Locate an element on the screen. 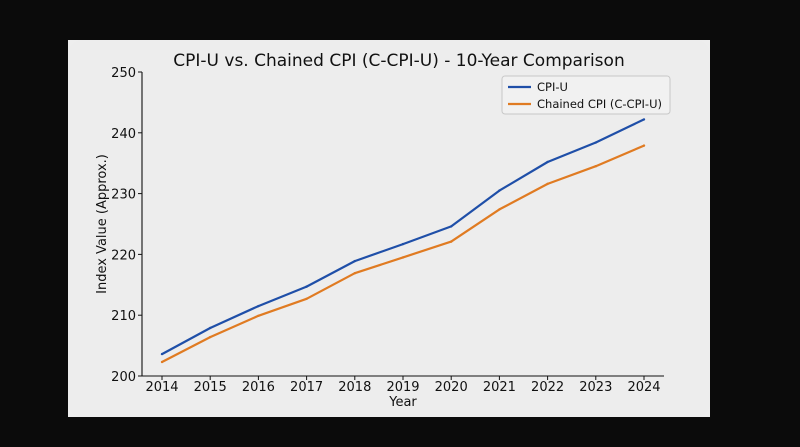 The image size is (800, 447). x-tick-label: 2017 is located at coordinates (306, 387).